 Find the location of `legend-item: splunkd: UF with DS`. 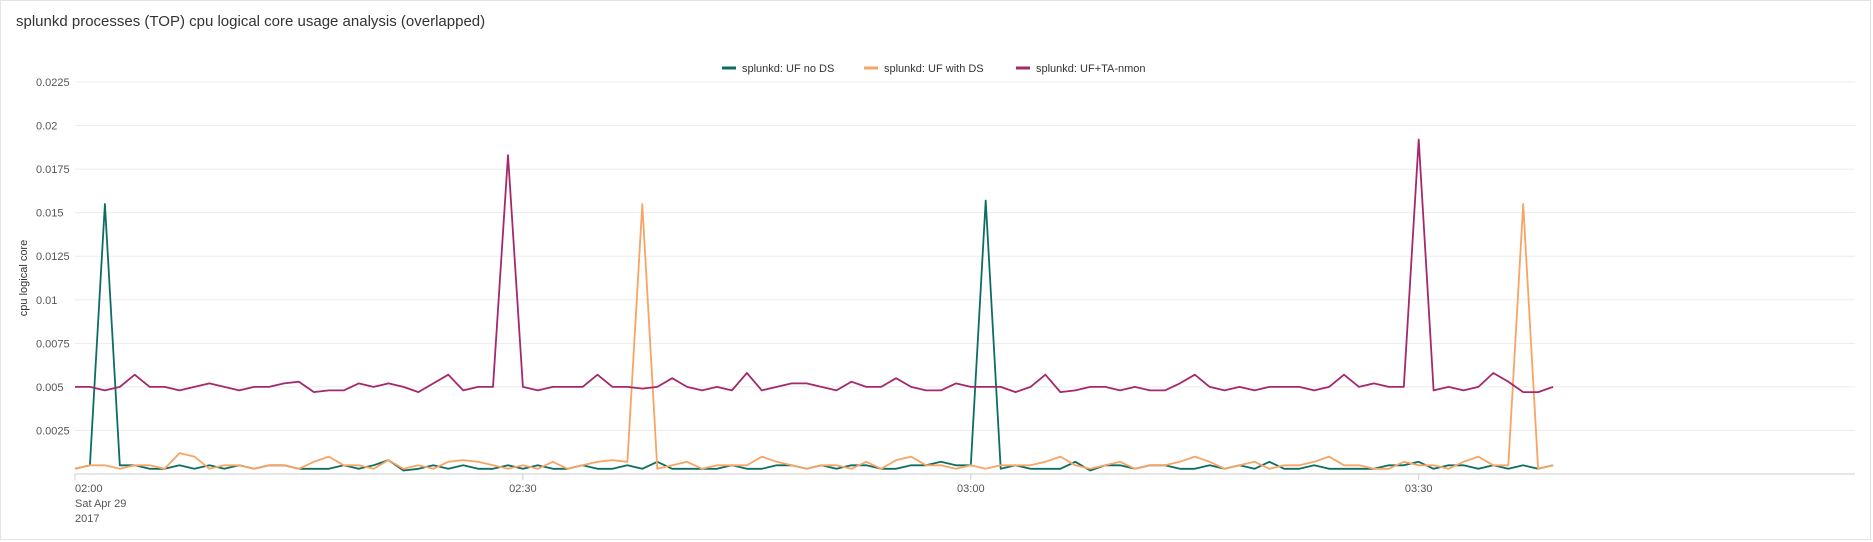

legend-item: splunkd: UF with DS is located at coordinates (924, 69).